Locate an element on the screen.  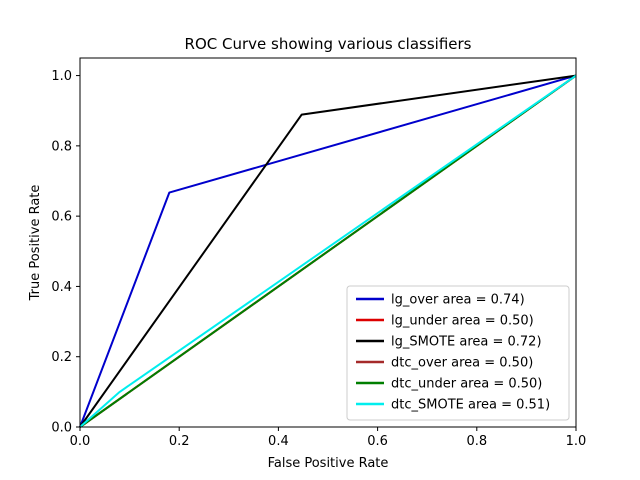
legend-label: dtc_SMOTE area = 0.51) is located at coordinates (470, 405).